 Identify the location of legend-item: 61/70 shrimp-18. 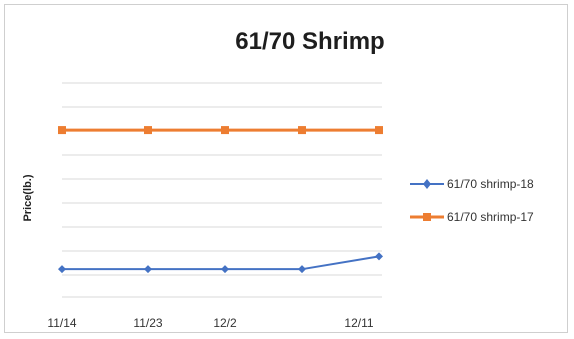
(490, 184).